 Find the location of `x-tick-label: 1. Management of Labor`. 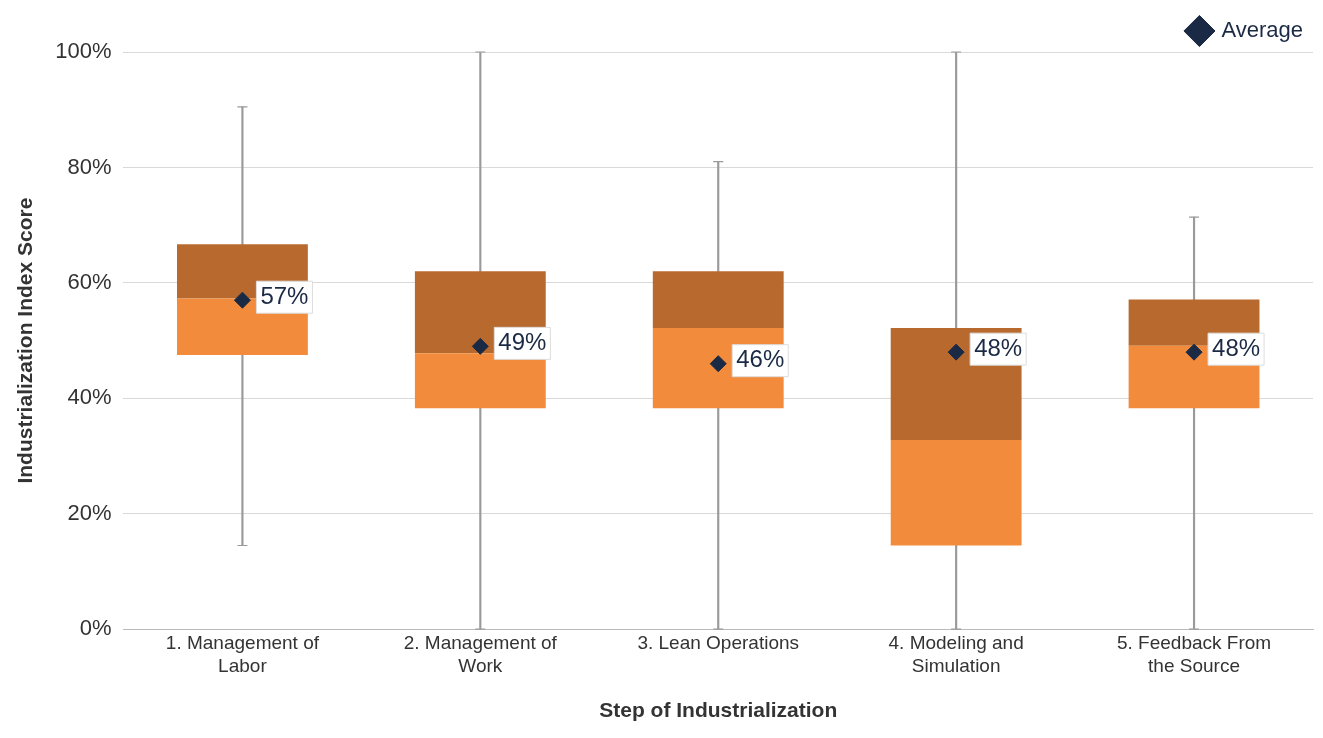

x-tick-label: 1. Management of Labor is located at coordinates (242, 653).